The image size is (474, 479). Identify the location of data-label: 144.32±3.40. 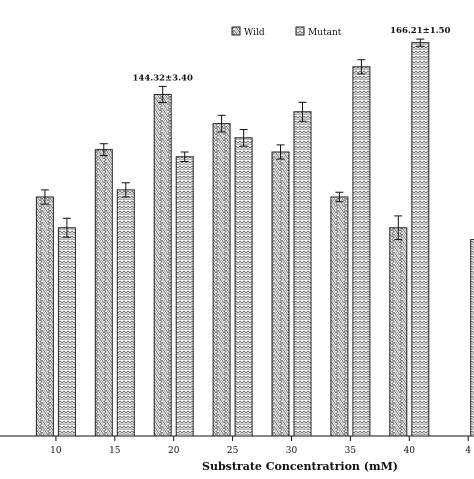
(163, 78).